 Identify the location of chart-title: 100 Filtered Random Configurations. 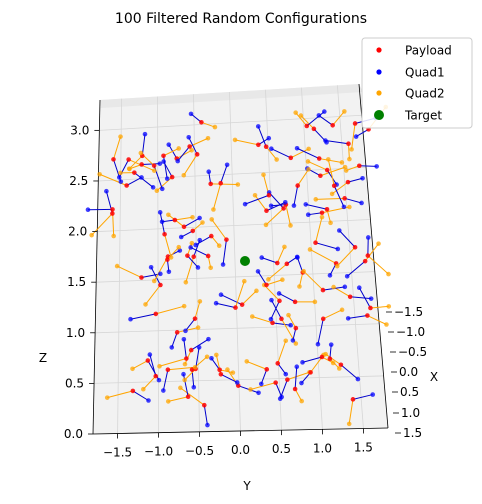
(241, 19).